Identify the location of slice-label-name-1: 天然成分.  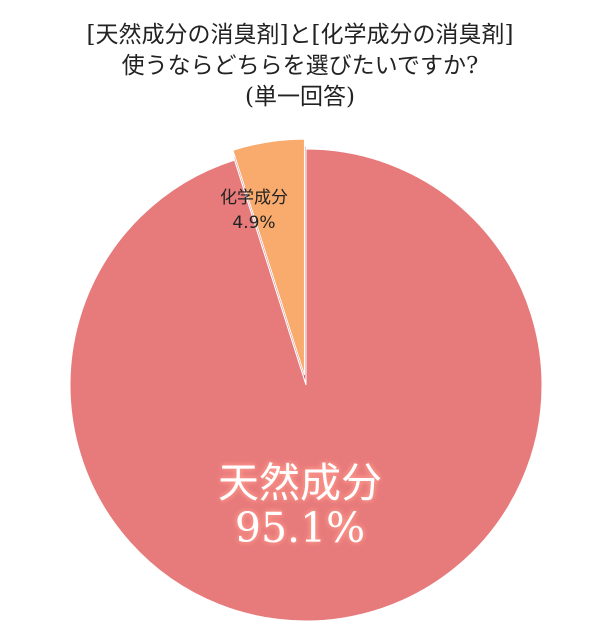
(300, 483).